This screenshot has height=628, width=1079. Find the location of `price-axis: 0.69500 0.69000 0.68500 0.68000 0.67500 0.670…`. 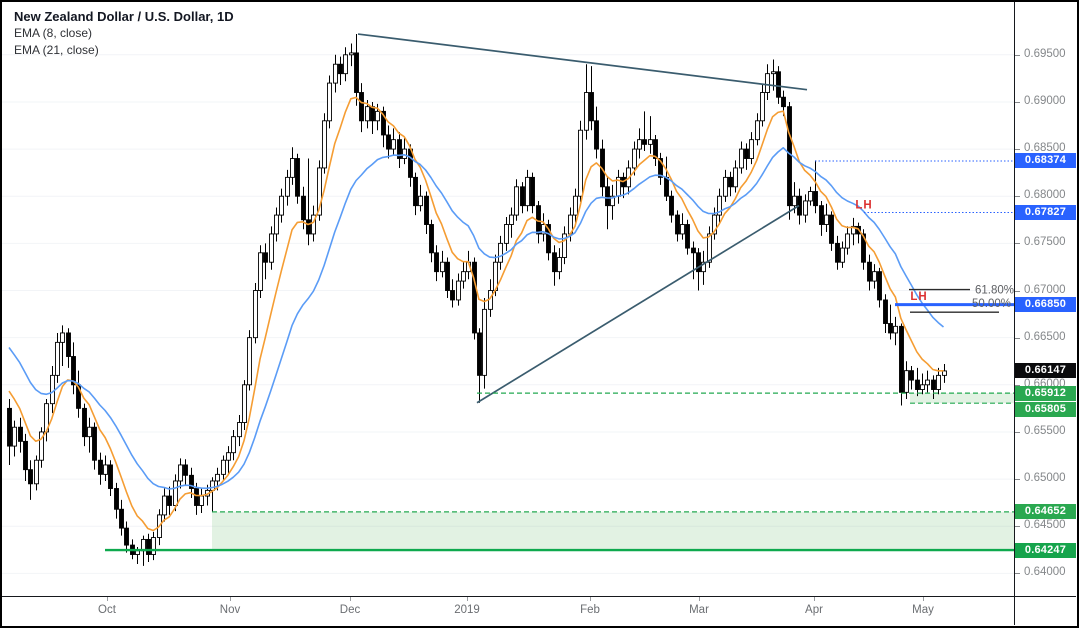

price-axis: 0.69500 0.69000 0.68500 0.68000 0.67500 0.670… is located at coordinates (1045, 299).